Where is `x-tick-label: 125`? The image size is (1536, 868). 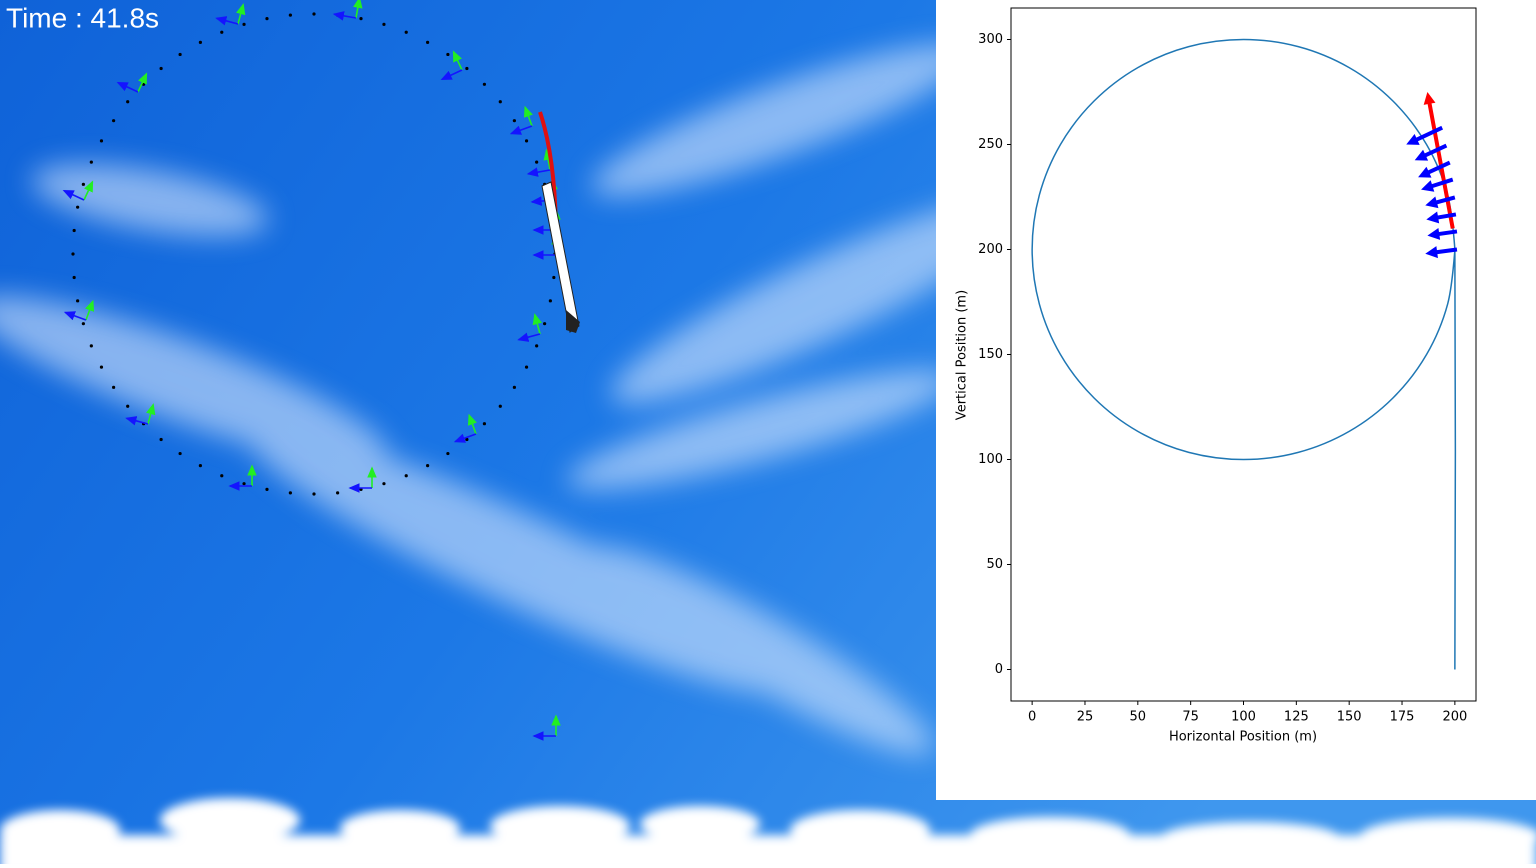 x-tick-label: 125 is located at coordinates (1296, 717).